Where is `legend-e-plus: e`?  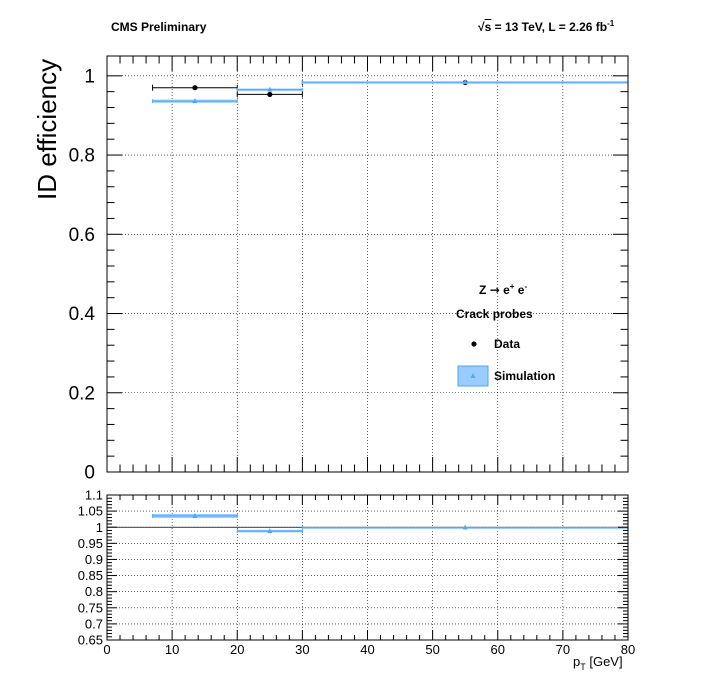 legend-e-plus: e is located at coordinates (506, 290).